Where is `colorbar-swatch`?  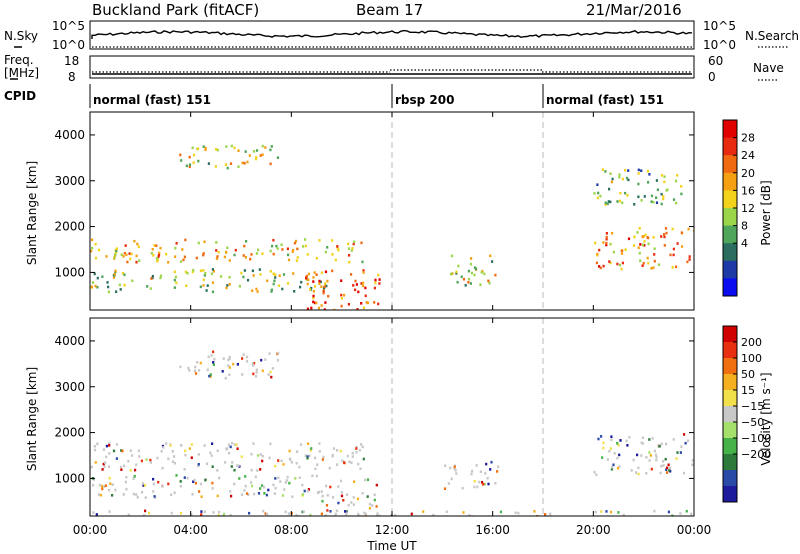 colorbar-swatch is located at coordinates (730, 478).